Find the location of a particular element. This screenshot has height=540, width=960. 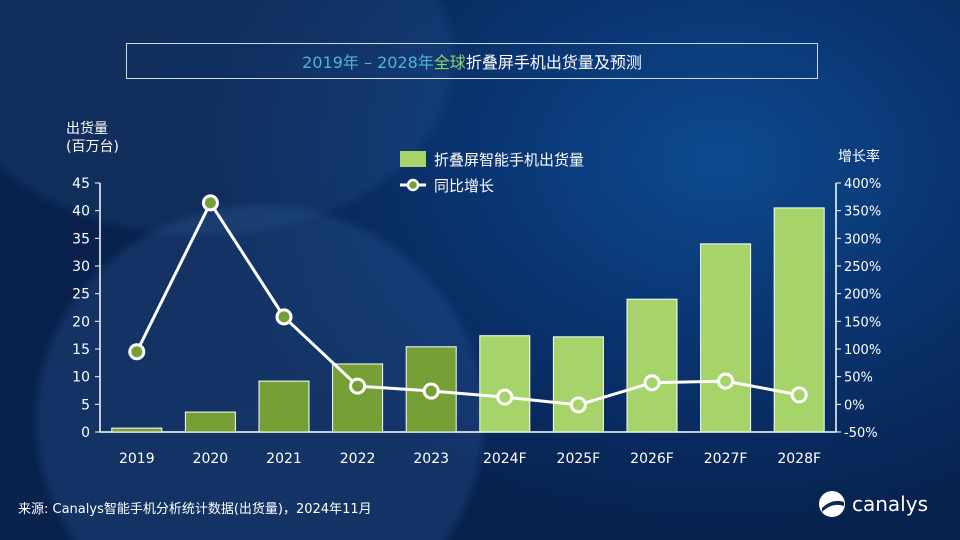

left-tick-label: 35 is located at coordinates (81, 239).